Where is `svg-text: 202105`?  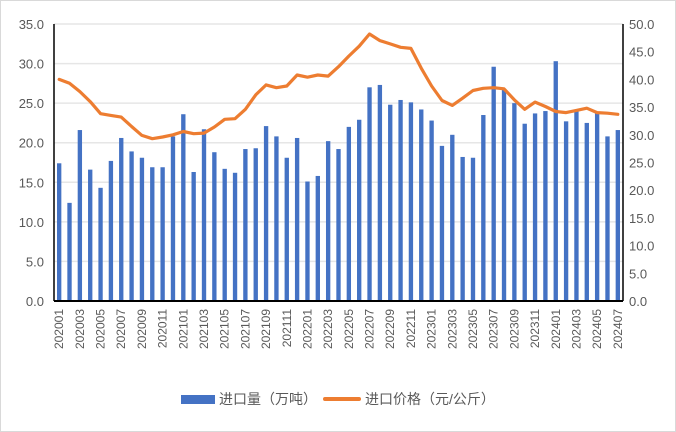
svg-text: 202105 is located at coordinates (225, 329).